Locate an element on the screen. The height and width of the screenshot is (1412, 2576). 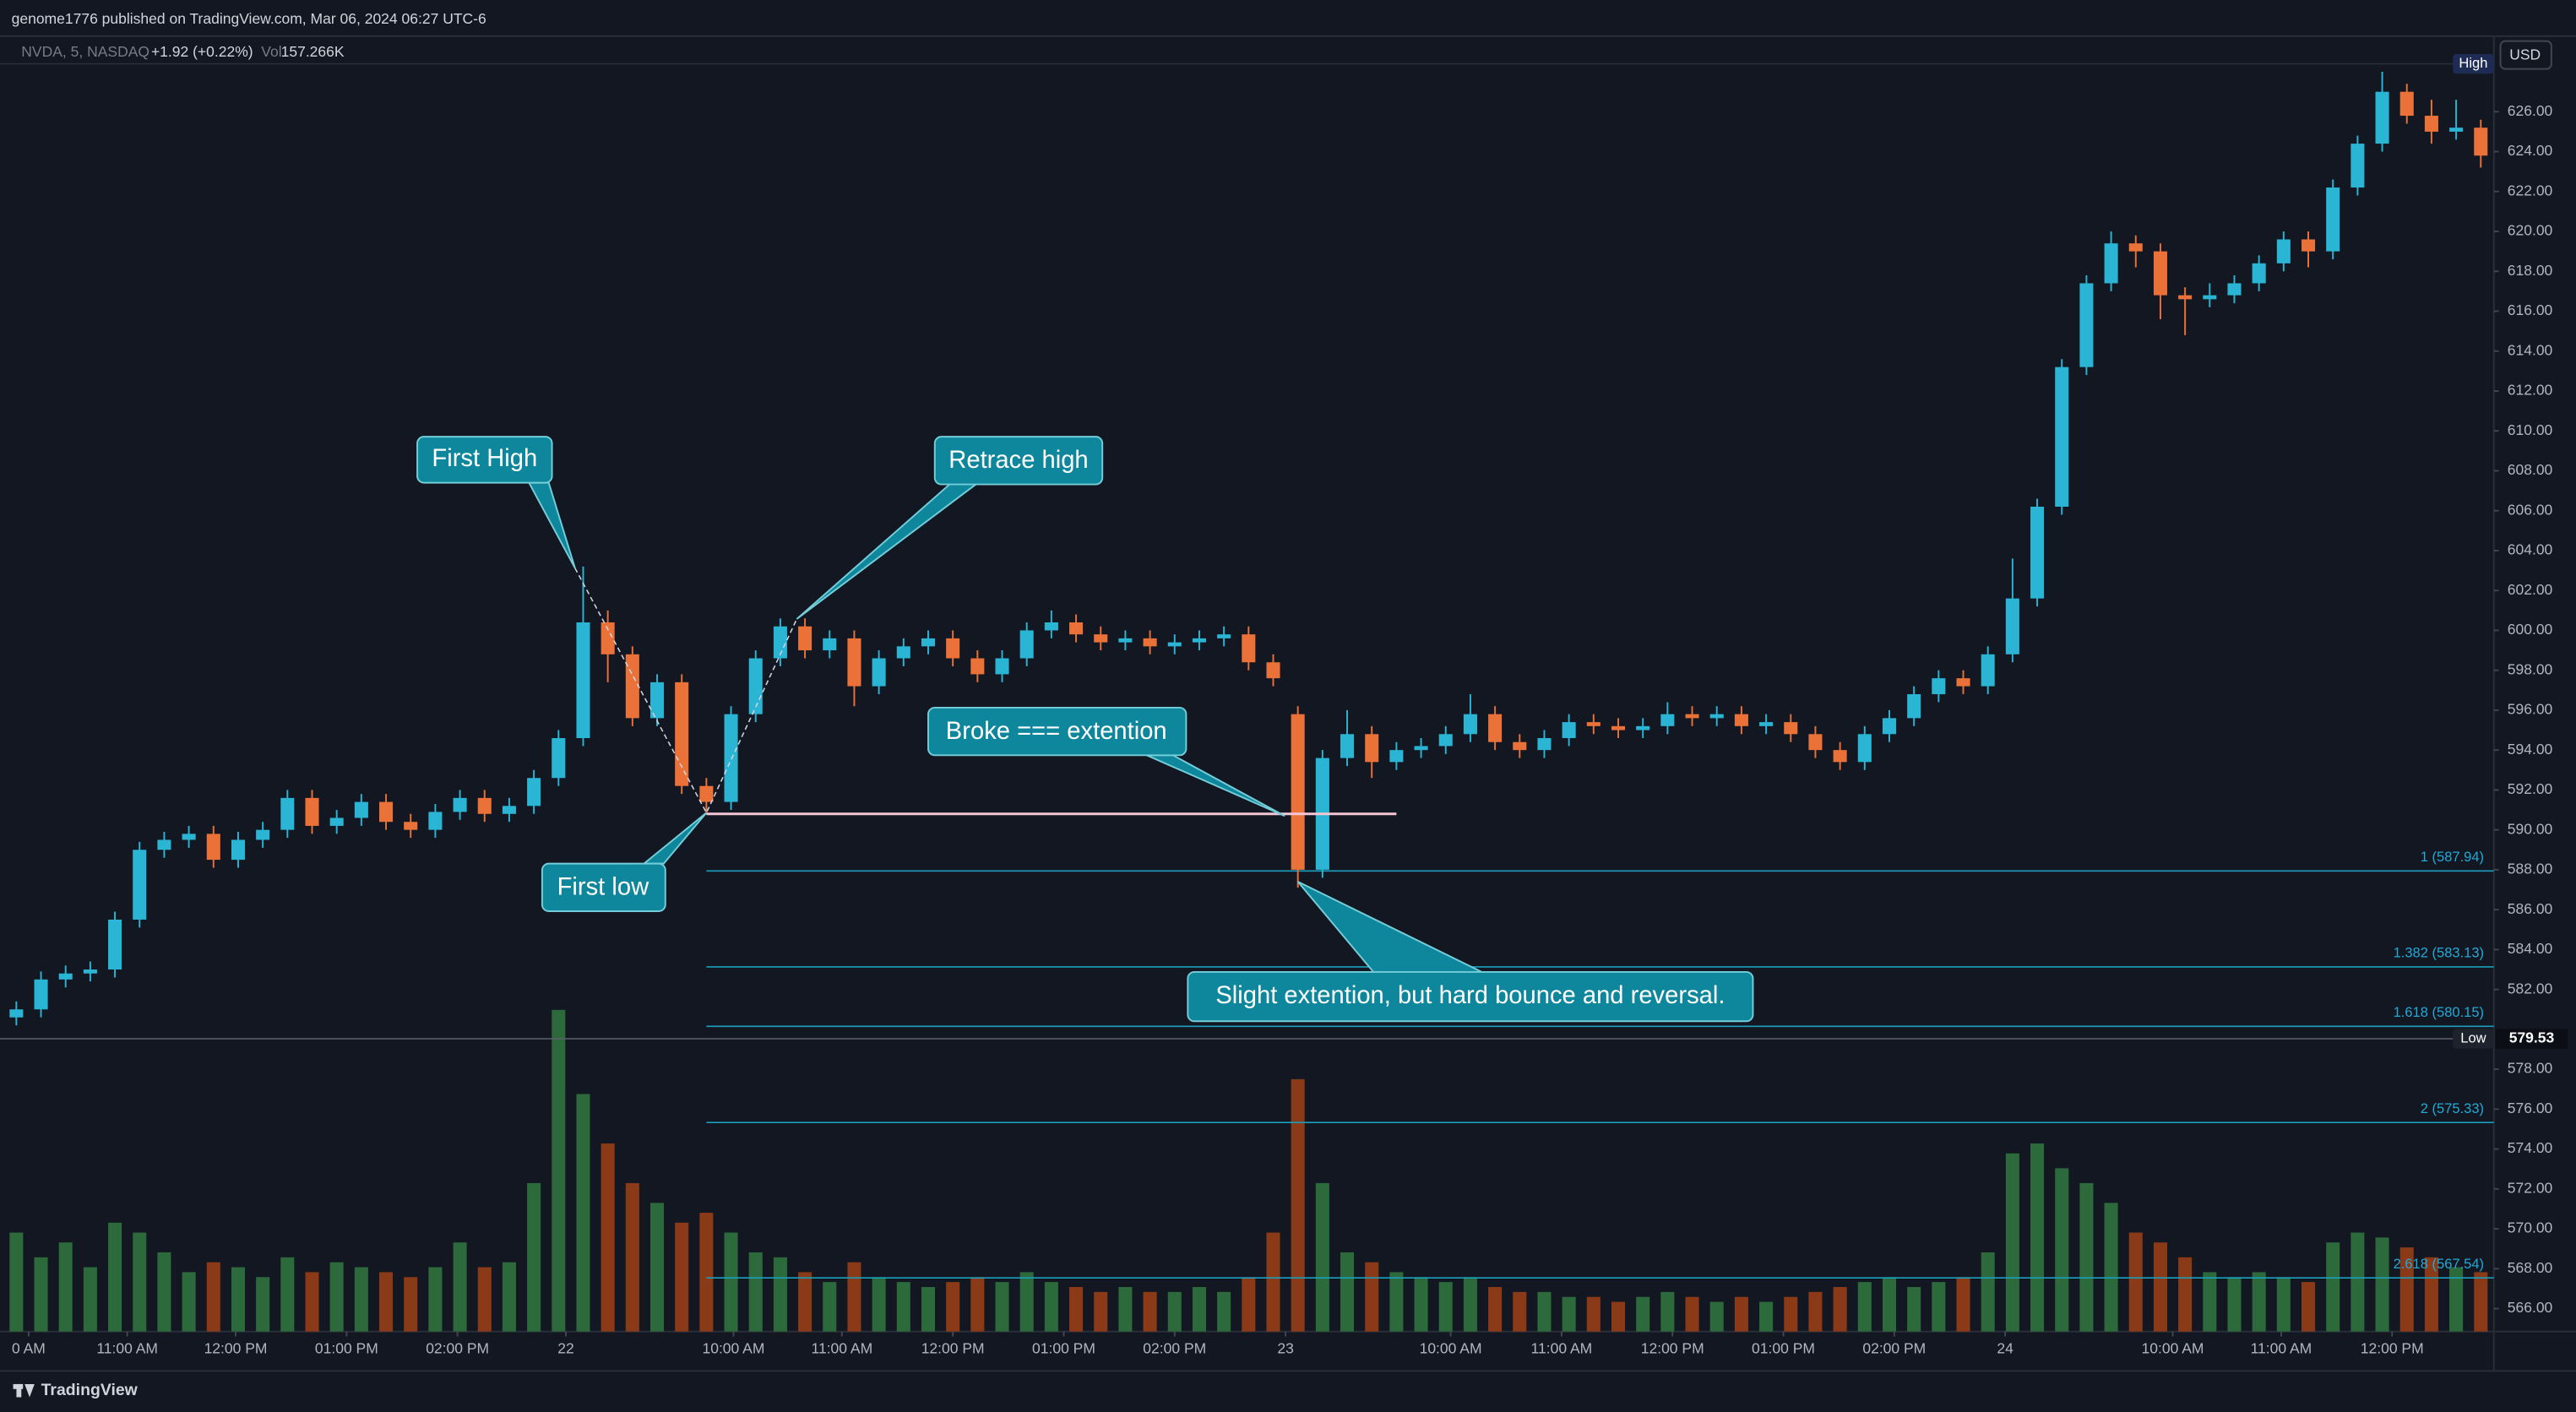
y-tick-label: 584.00 is located at coordinates (2530, 949).